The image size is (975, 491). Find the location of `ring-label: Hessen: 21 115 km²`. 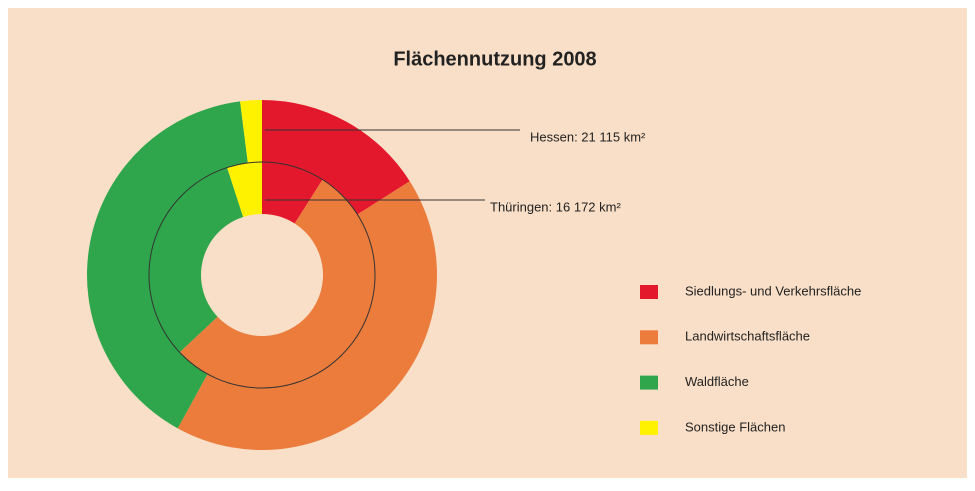

ring-label: Hessen: 21 115 km² is located at coordinates (588, 136).